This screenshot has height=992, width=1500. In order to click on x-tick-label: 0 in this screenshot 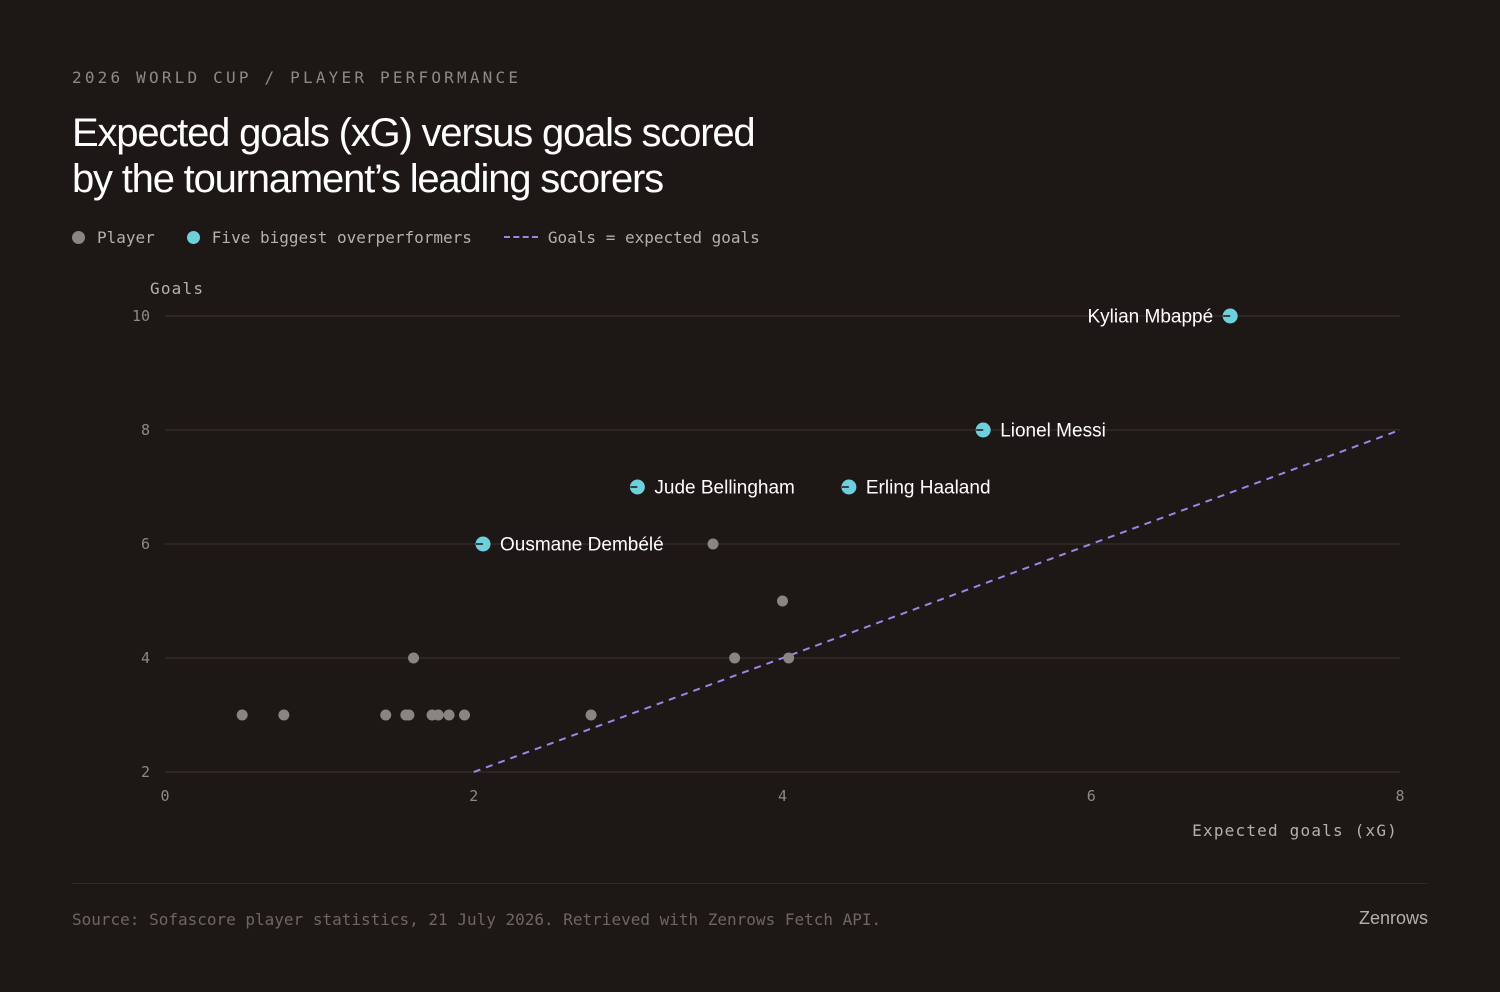, I will do `click(164, 796)`.